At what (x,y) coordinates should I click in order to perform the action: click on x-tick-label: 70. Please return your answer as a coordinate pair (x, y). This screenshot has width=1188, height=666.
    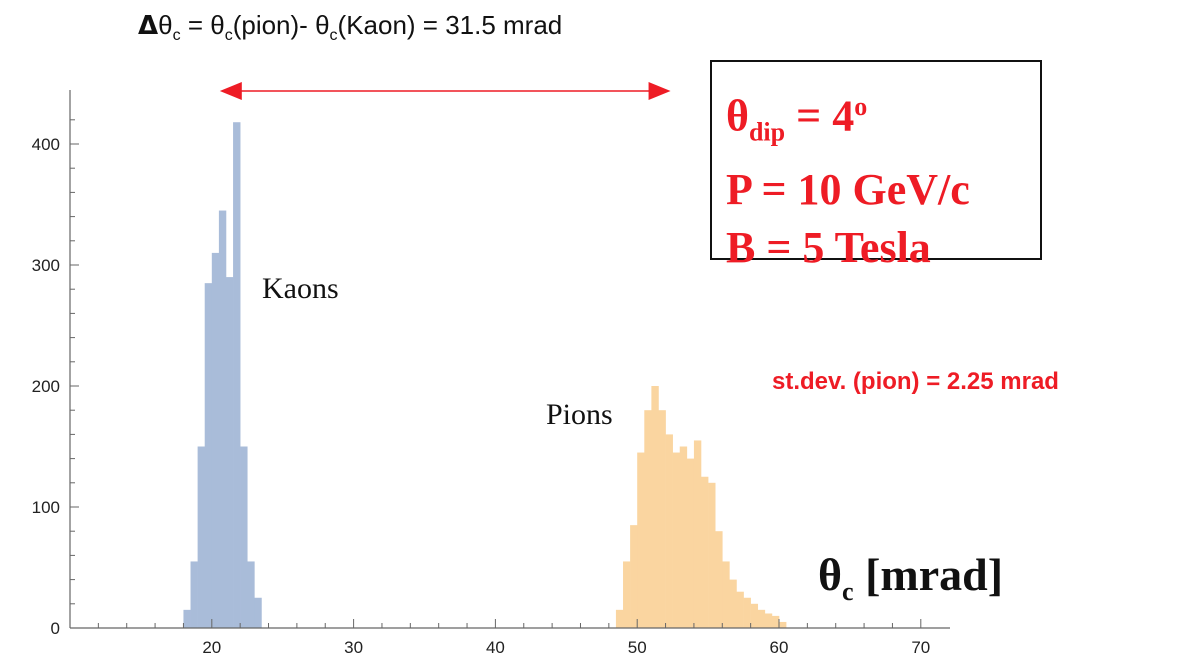
    Looking at the image, I should click on (920, 647).